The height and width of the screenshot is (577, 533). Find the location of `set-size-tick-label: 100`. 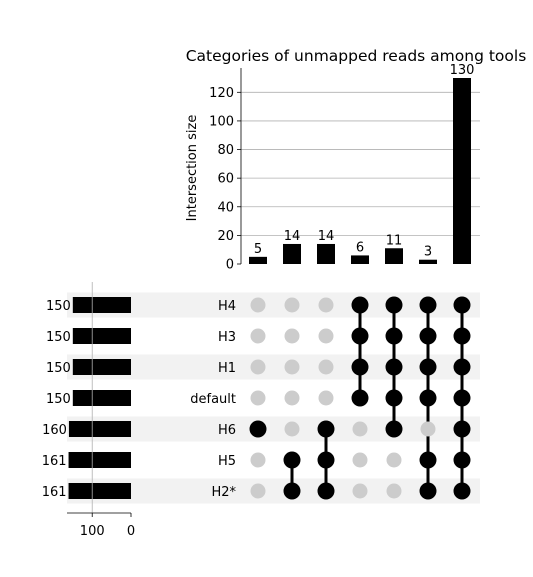

set-size-tick-label: 100 is located at coordinates (92, 531).